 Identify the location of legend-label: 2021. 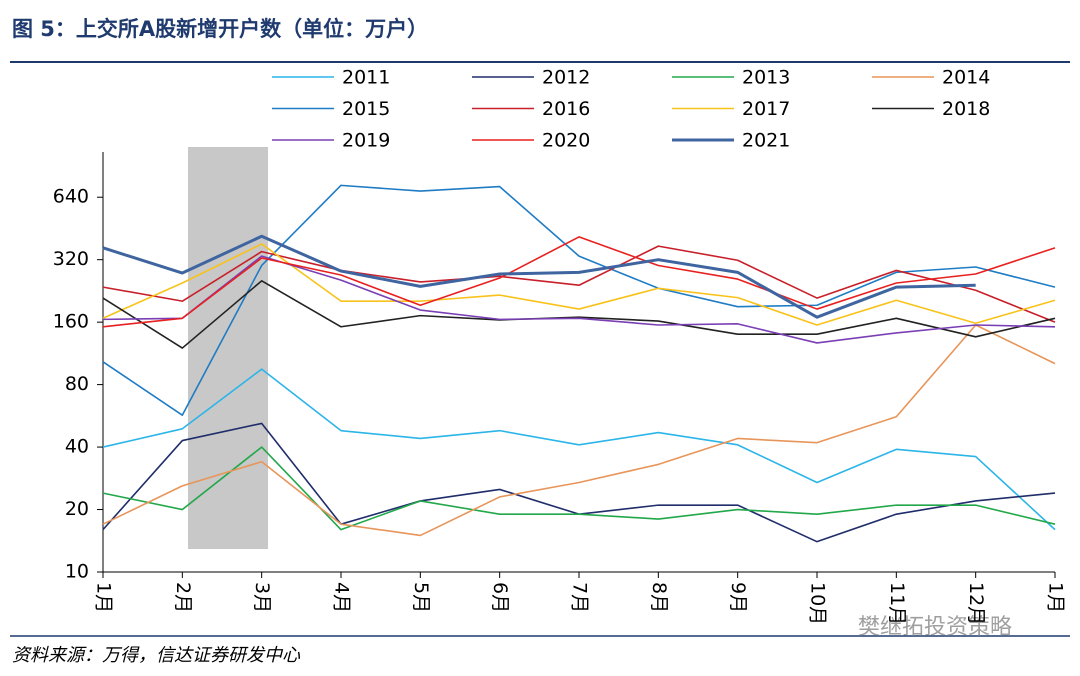
(766, 141).